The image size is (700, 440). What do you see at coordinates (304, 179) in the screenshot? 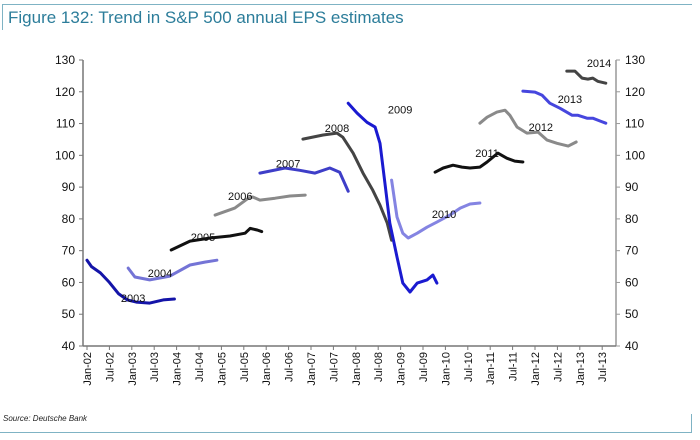
I see `series-line-2007` at bounding box center [304, 179].